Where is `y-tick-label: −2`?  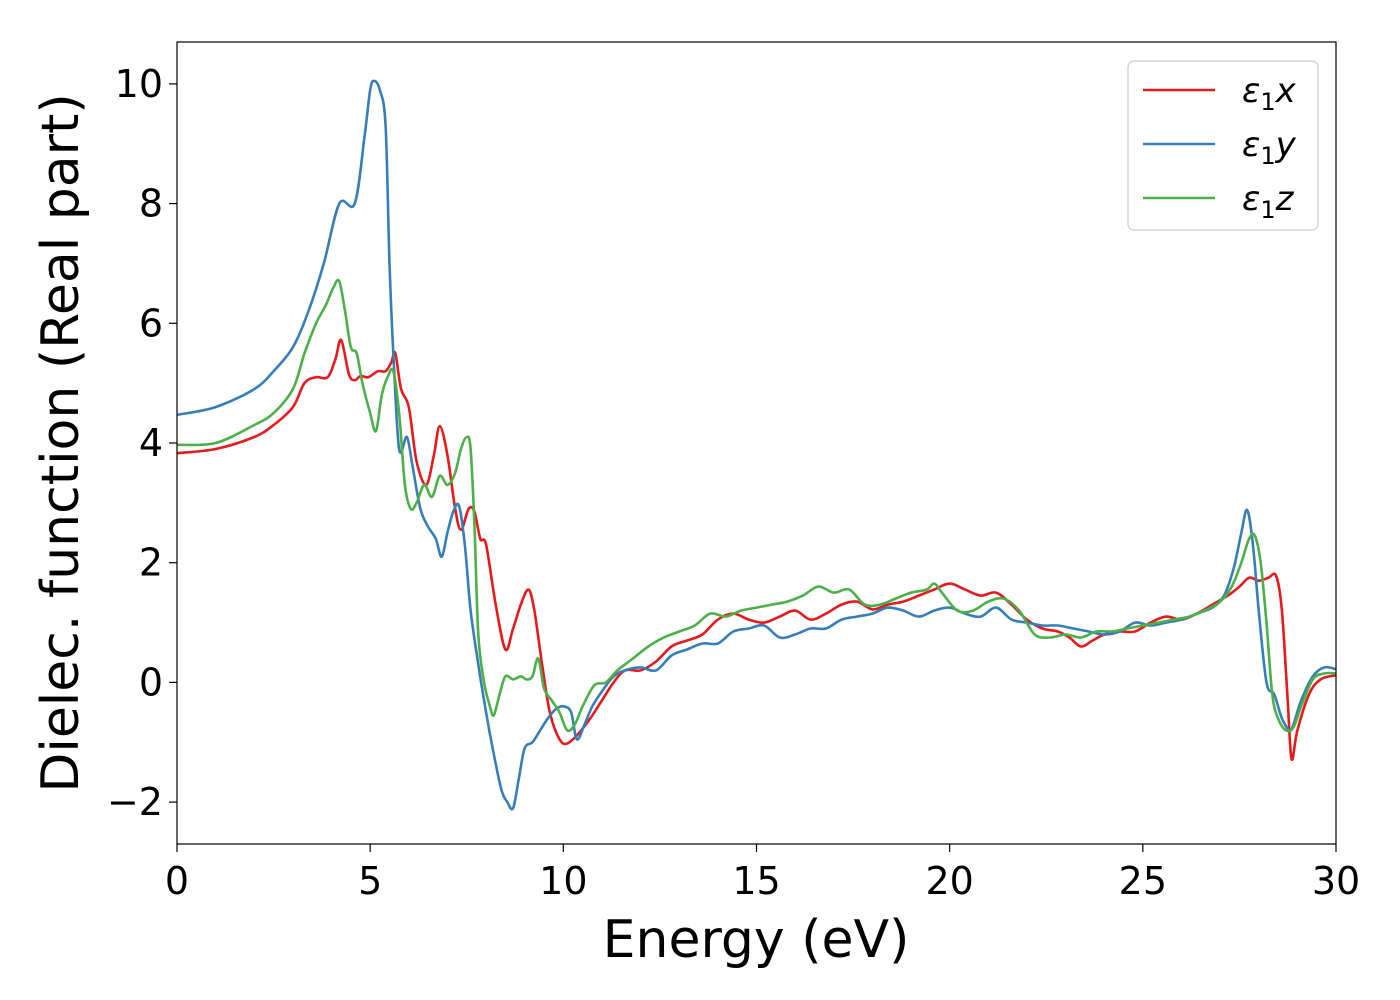
y-tick-label: −2 is located at coordinates (135, 802).